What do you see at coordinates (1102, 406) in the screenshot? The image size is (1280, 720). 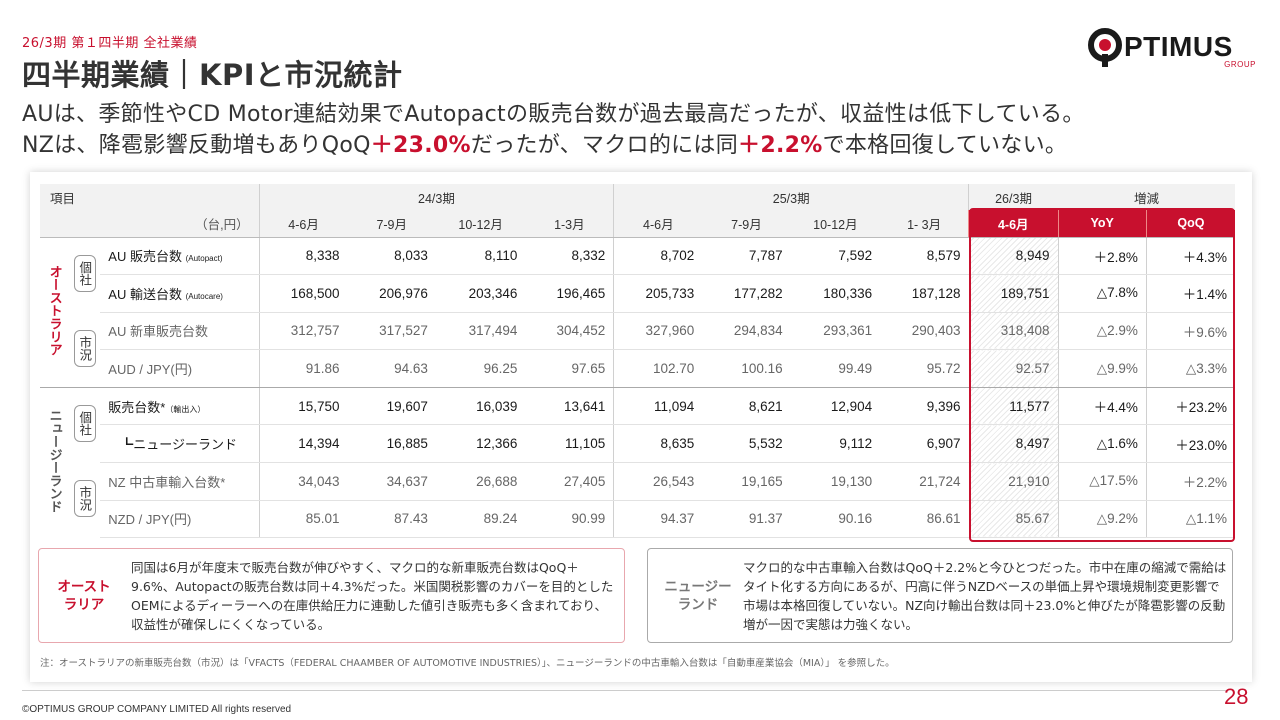 I see `cell-yoy: ＋4.4%` at bounding box center [1102, 406].